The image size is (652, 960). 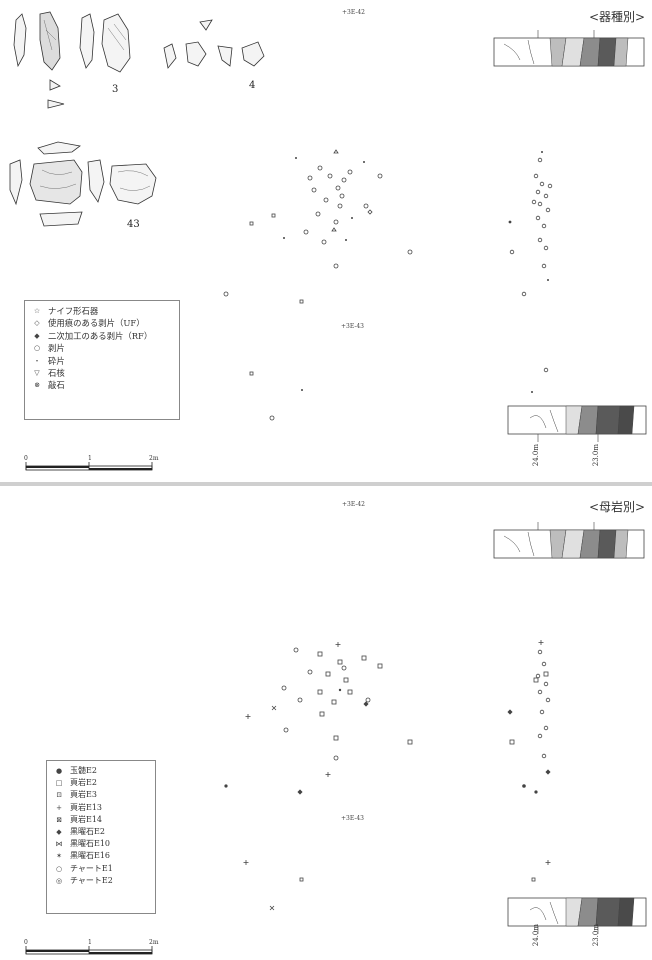 I want to click on scale-tick-0: 0, so click(x=26, y=458).